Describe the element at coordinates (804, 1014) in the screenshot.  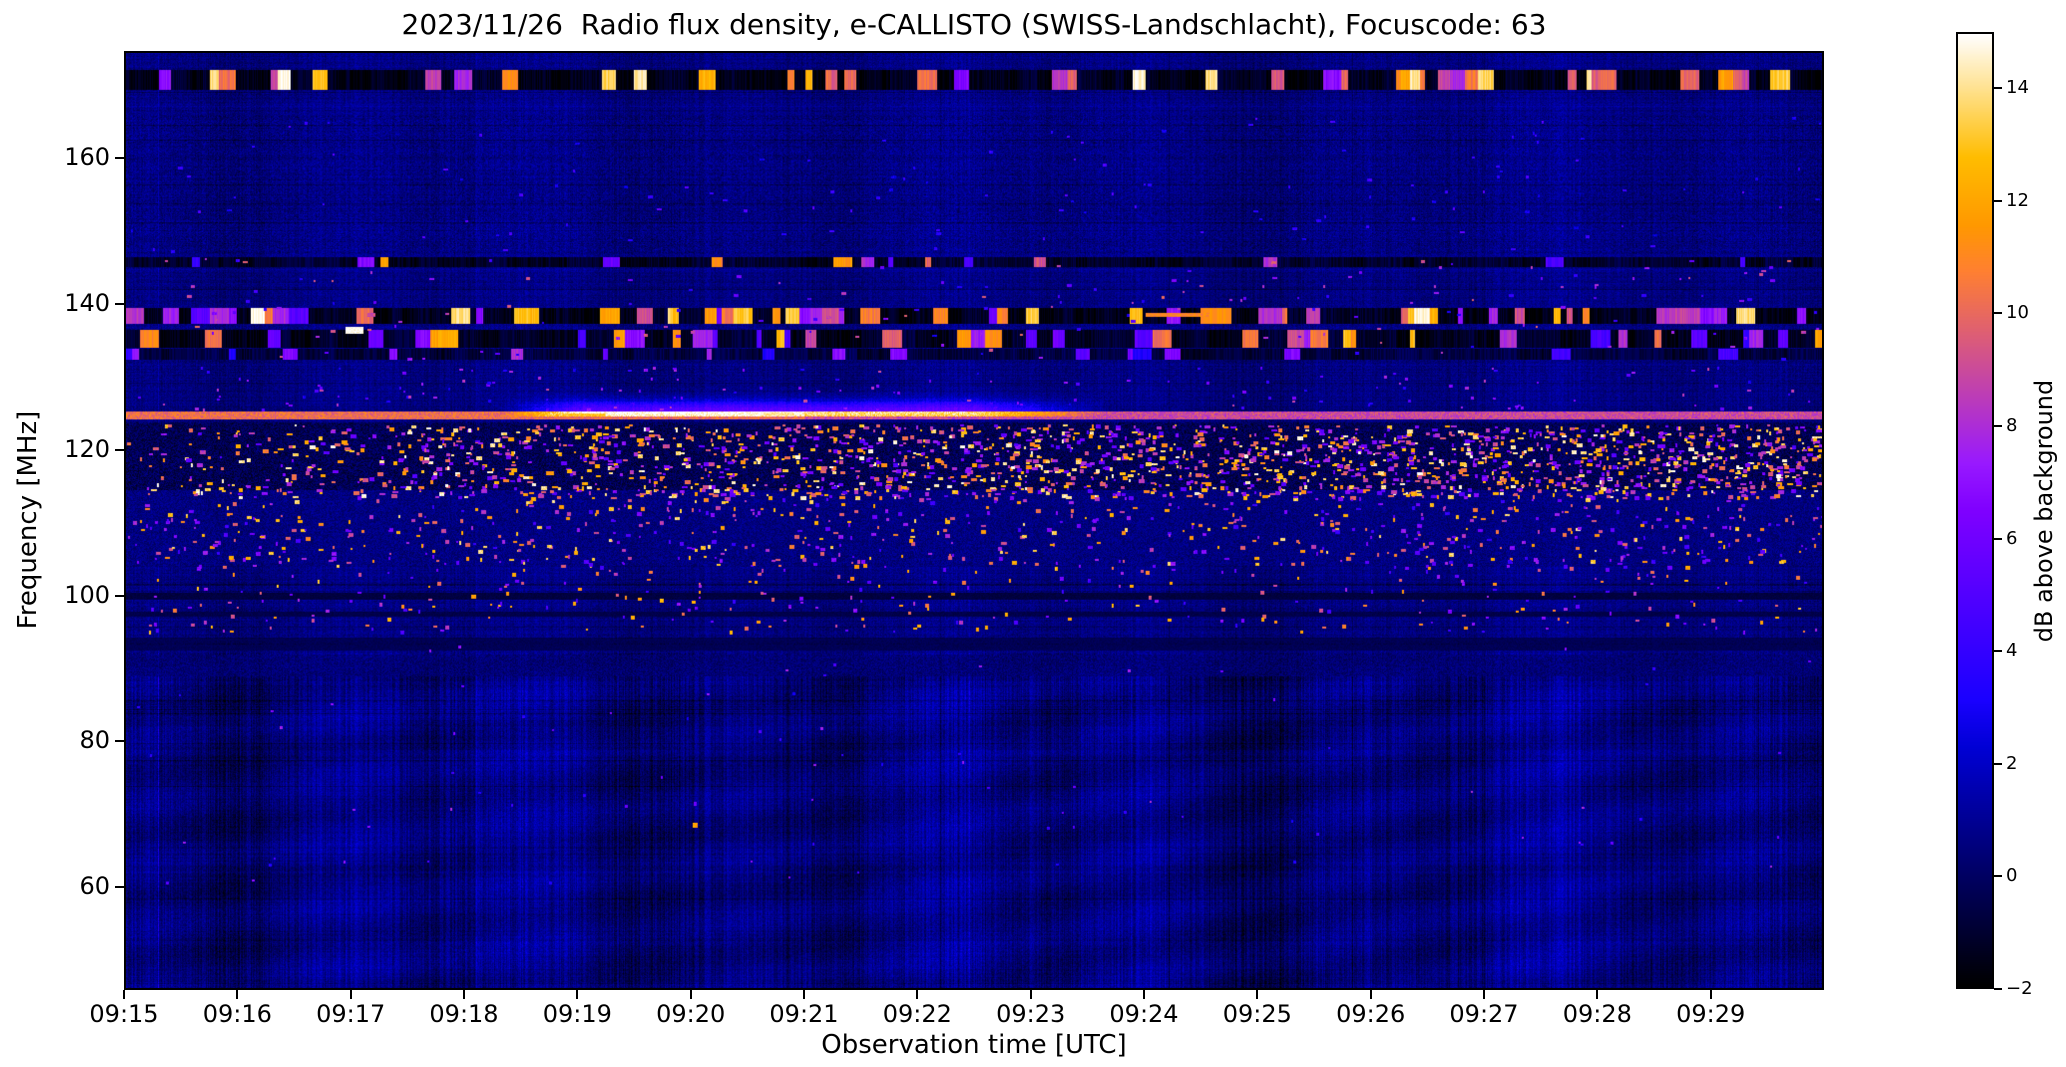
I see `x-tick-label: 09:21` at that location.